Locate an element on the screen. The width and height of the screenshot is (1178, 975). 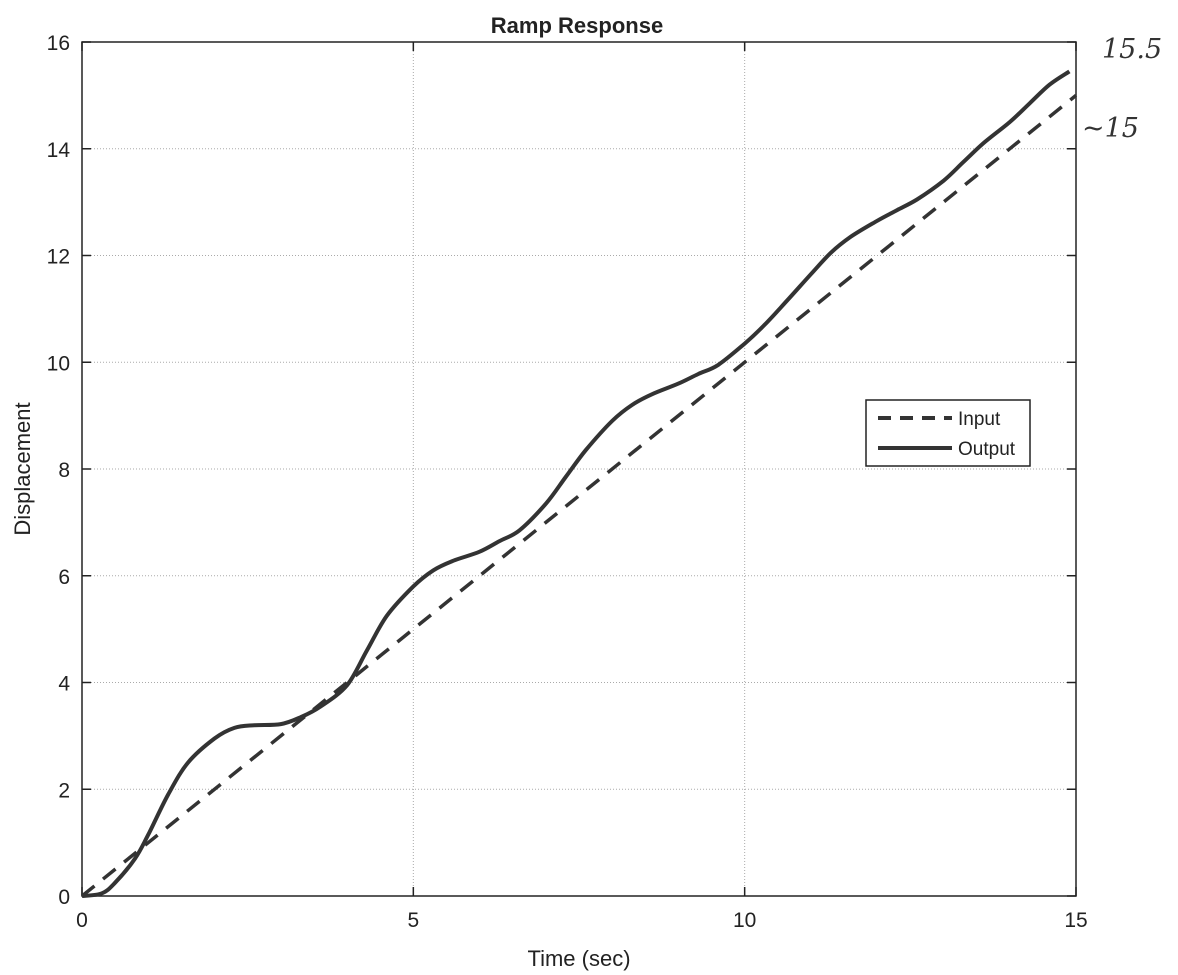
x-tick-label: 15 is located at coordinates (1075, 920).